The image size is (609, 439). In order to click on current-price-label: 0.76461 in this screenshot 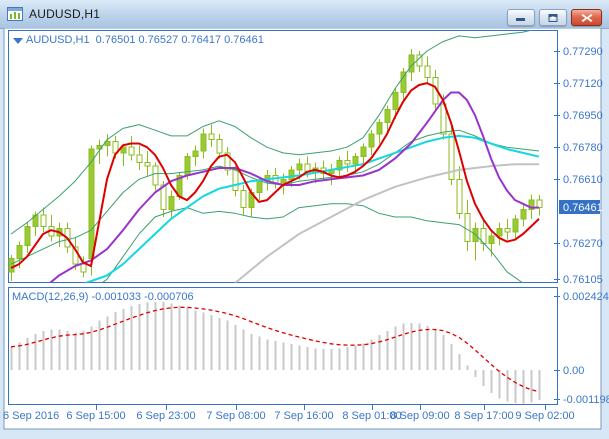, I will do `click(583, 208)`.